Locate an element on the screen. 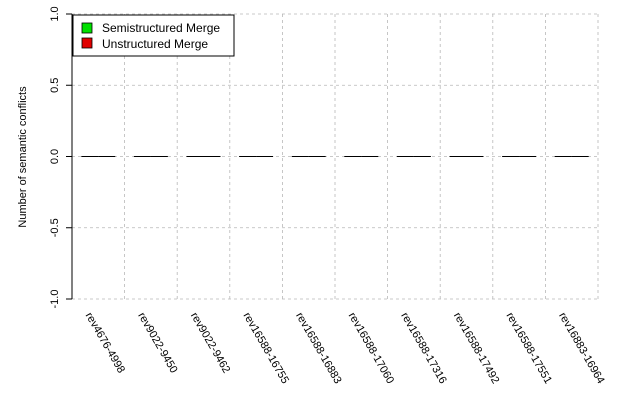  x-tick-label: rev16883-16964 is located at coordinates (581, 348).